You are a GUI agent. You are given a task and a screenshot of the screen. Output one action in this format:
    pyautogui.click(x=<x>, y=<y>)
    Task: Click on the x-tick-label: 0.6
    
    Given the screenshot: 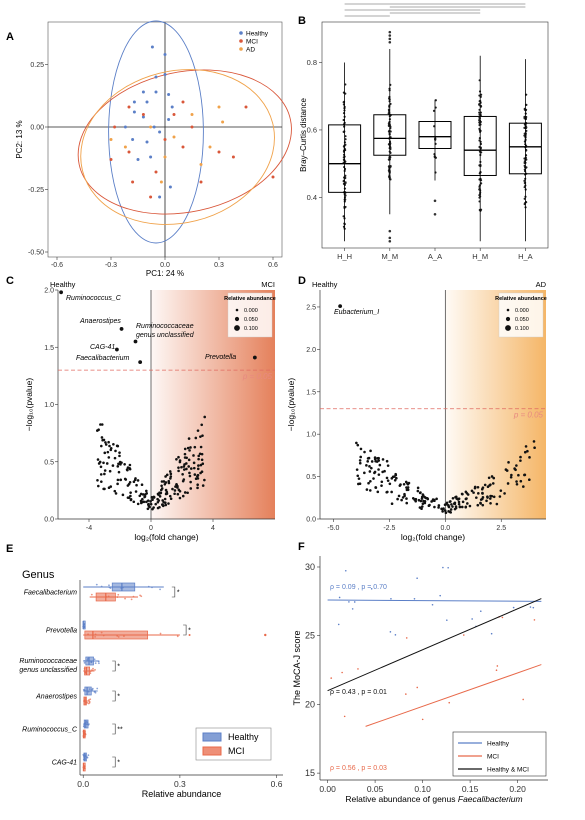 What is the action you would take?
    pyautogui.click(x=277, y=784)
    